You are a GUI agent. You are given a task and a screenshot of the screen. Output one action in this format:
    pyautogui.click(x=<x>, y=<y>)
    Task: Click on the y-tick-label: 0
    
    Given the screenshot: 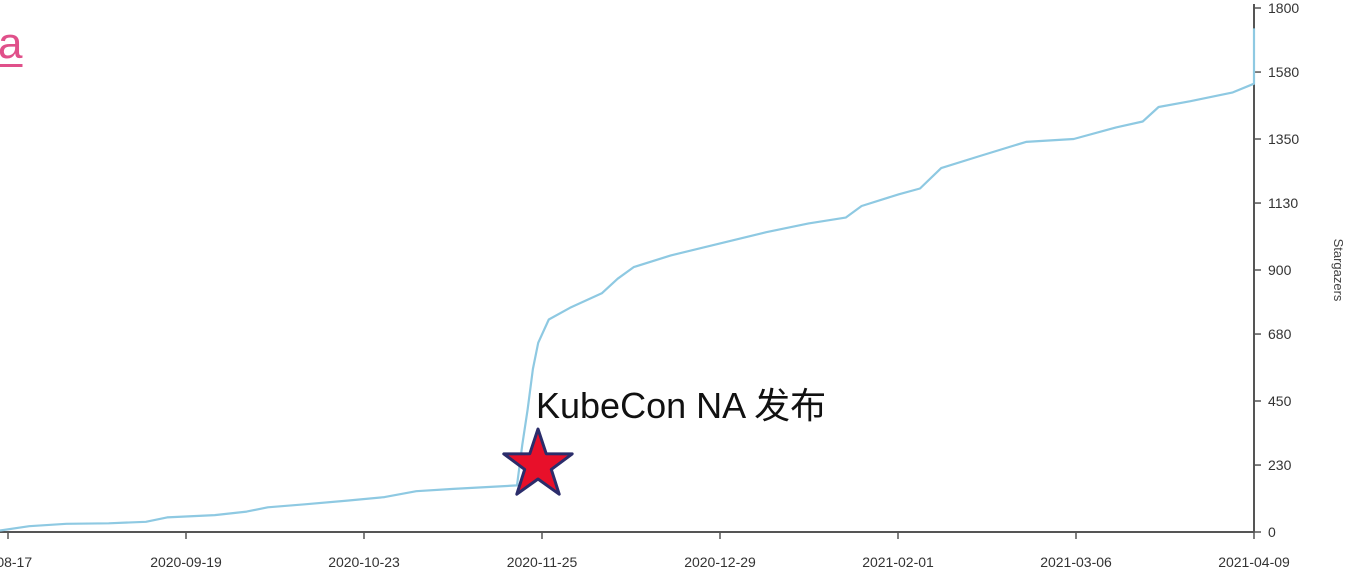 What is the action you would take?
    pyautogui.click(x=1272, y=532)
    